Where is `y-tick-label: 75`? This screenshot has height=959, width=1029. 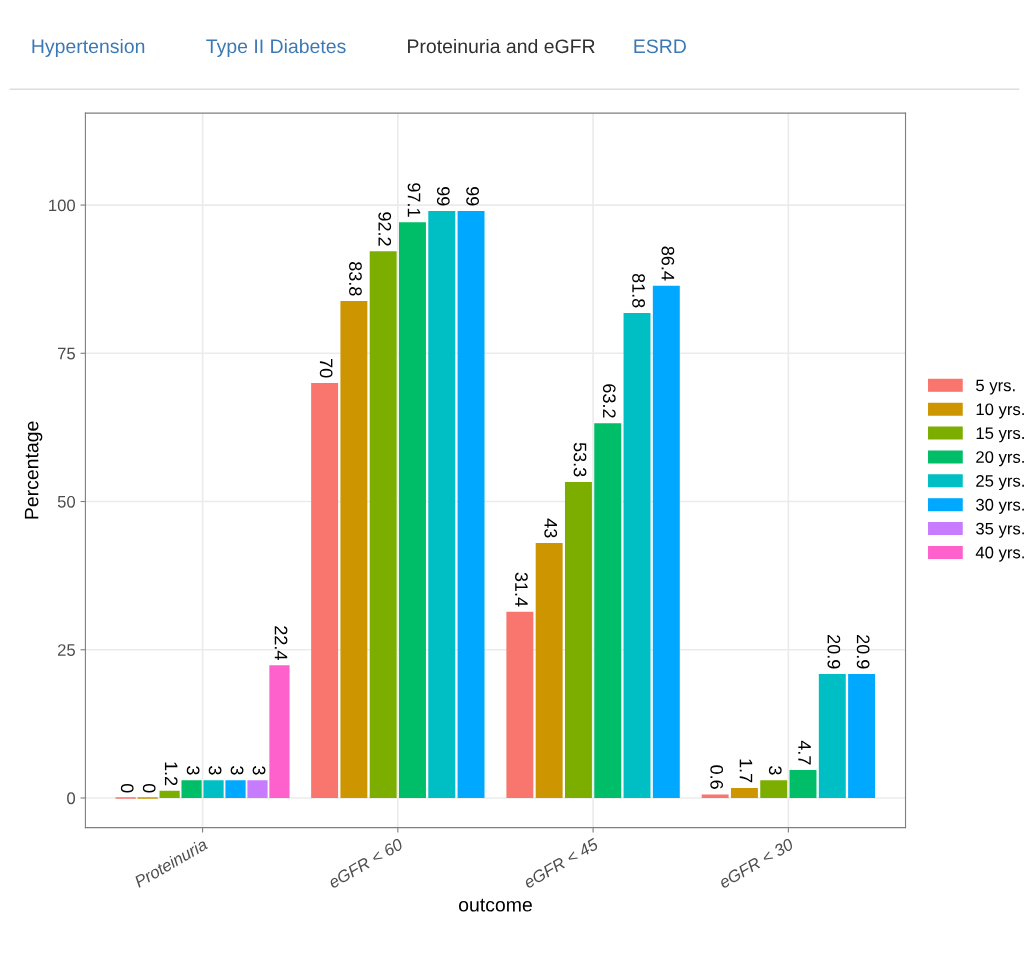
y-tick-label: 75 is located at coordinates (66, 353).